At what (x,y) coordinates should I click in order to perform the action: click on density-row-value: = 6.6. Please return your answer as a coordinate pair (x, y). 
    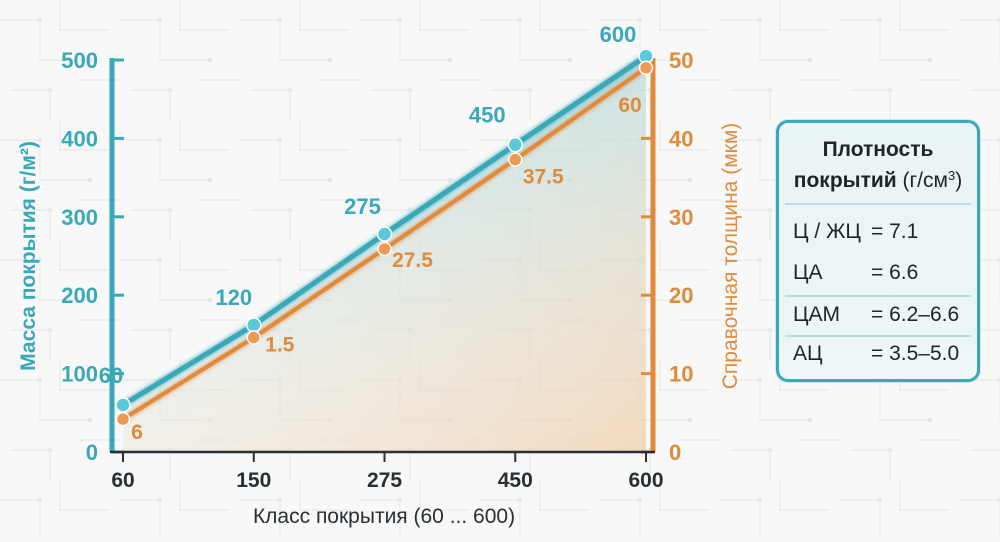
    Looking at the image, I should click on (895, 272).